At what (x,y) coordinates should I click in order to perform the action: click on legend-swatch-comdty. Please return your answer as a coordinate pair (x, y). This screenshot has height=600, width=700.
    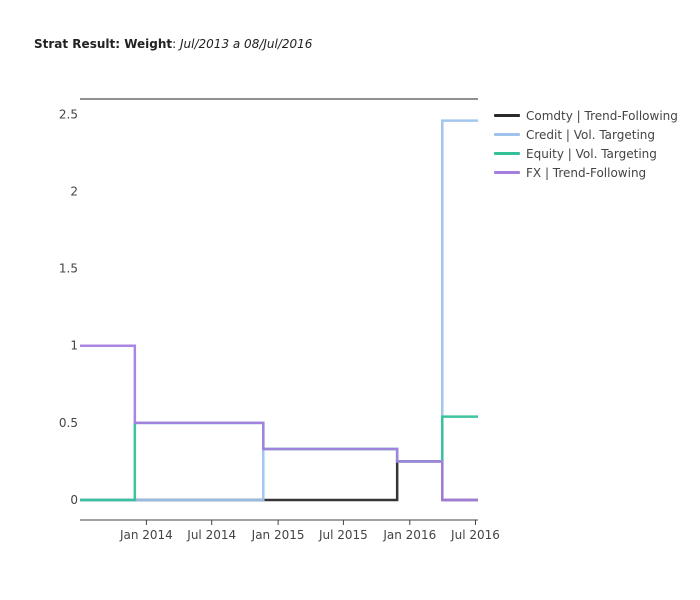
    Looking at the image, I should click on (507, 115).